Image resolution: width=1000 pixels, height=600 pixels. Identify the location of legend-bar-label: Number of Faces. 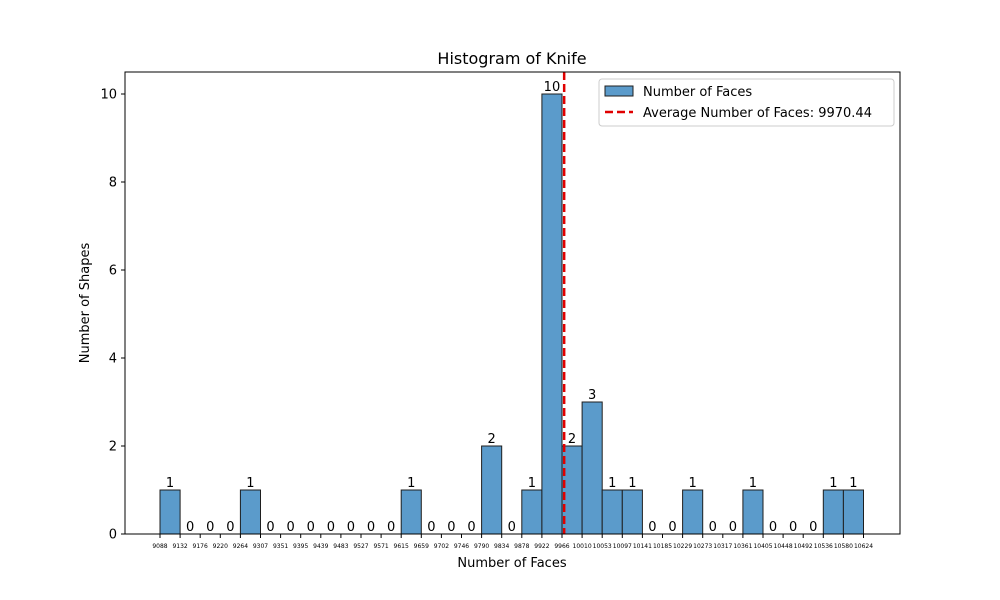
(697, 92).